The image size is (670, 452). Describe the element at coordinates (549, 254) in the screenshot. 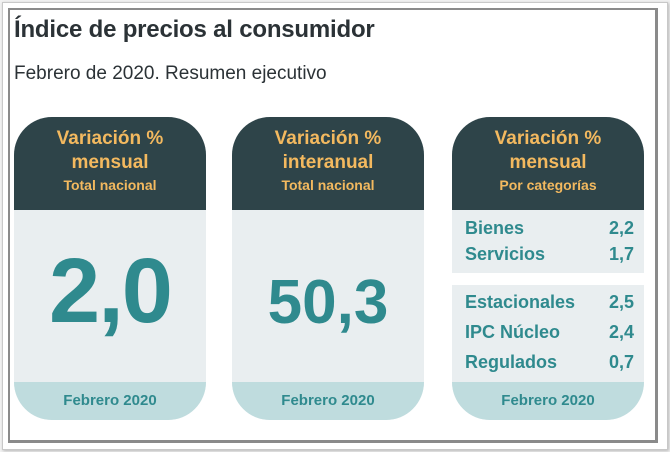

I see `category-row-servicios: Servicios 1,7` at that location.